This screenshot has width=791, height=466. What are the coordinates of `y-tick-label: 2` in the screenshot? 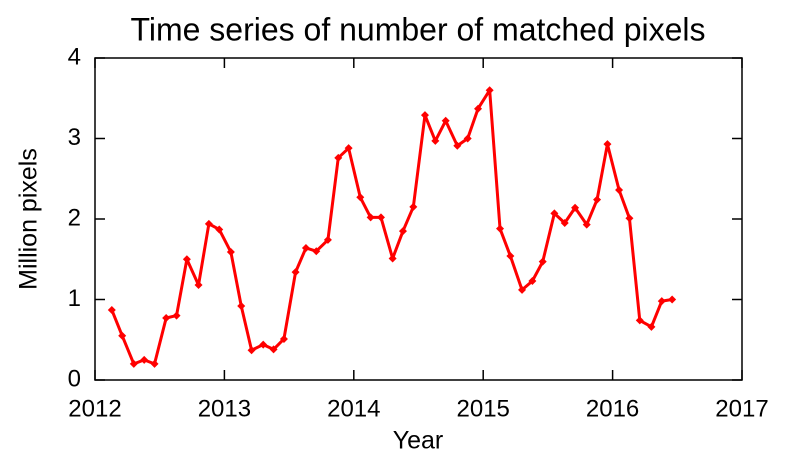 It's located at (74, 217).